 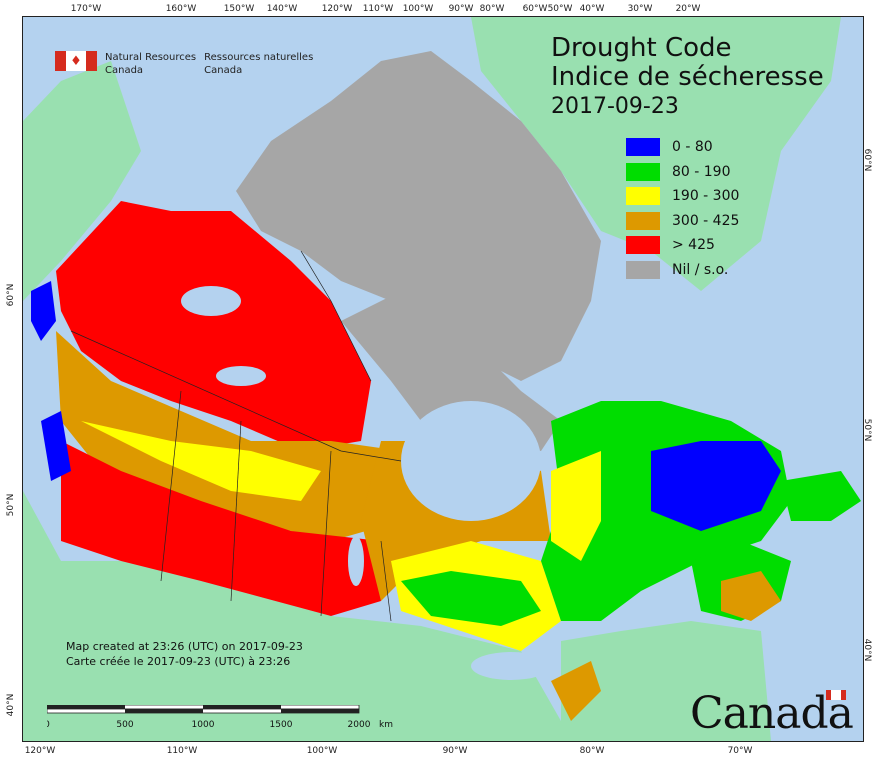 What do you see at coordinates (11, 505) in the screenshot?
I see `graticule-left-label: 50°N` at bounding box center [11, 505].